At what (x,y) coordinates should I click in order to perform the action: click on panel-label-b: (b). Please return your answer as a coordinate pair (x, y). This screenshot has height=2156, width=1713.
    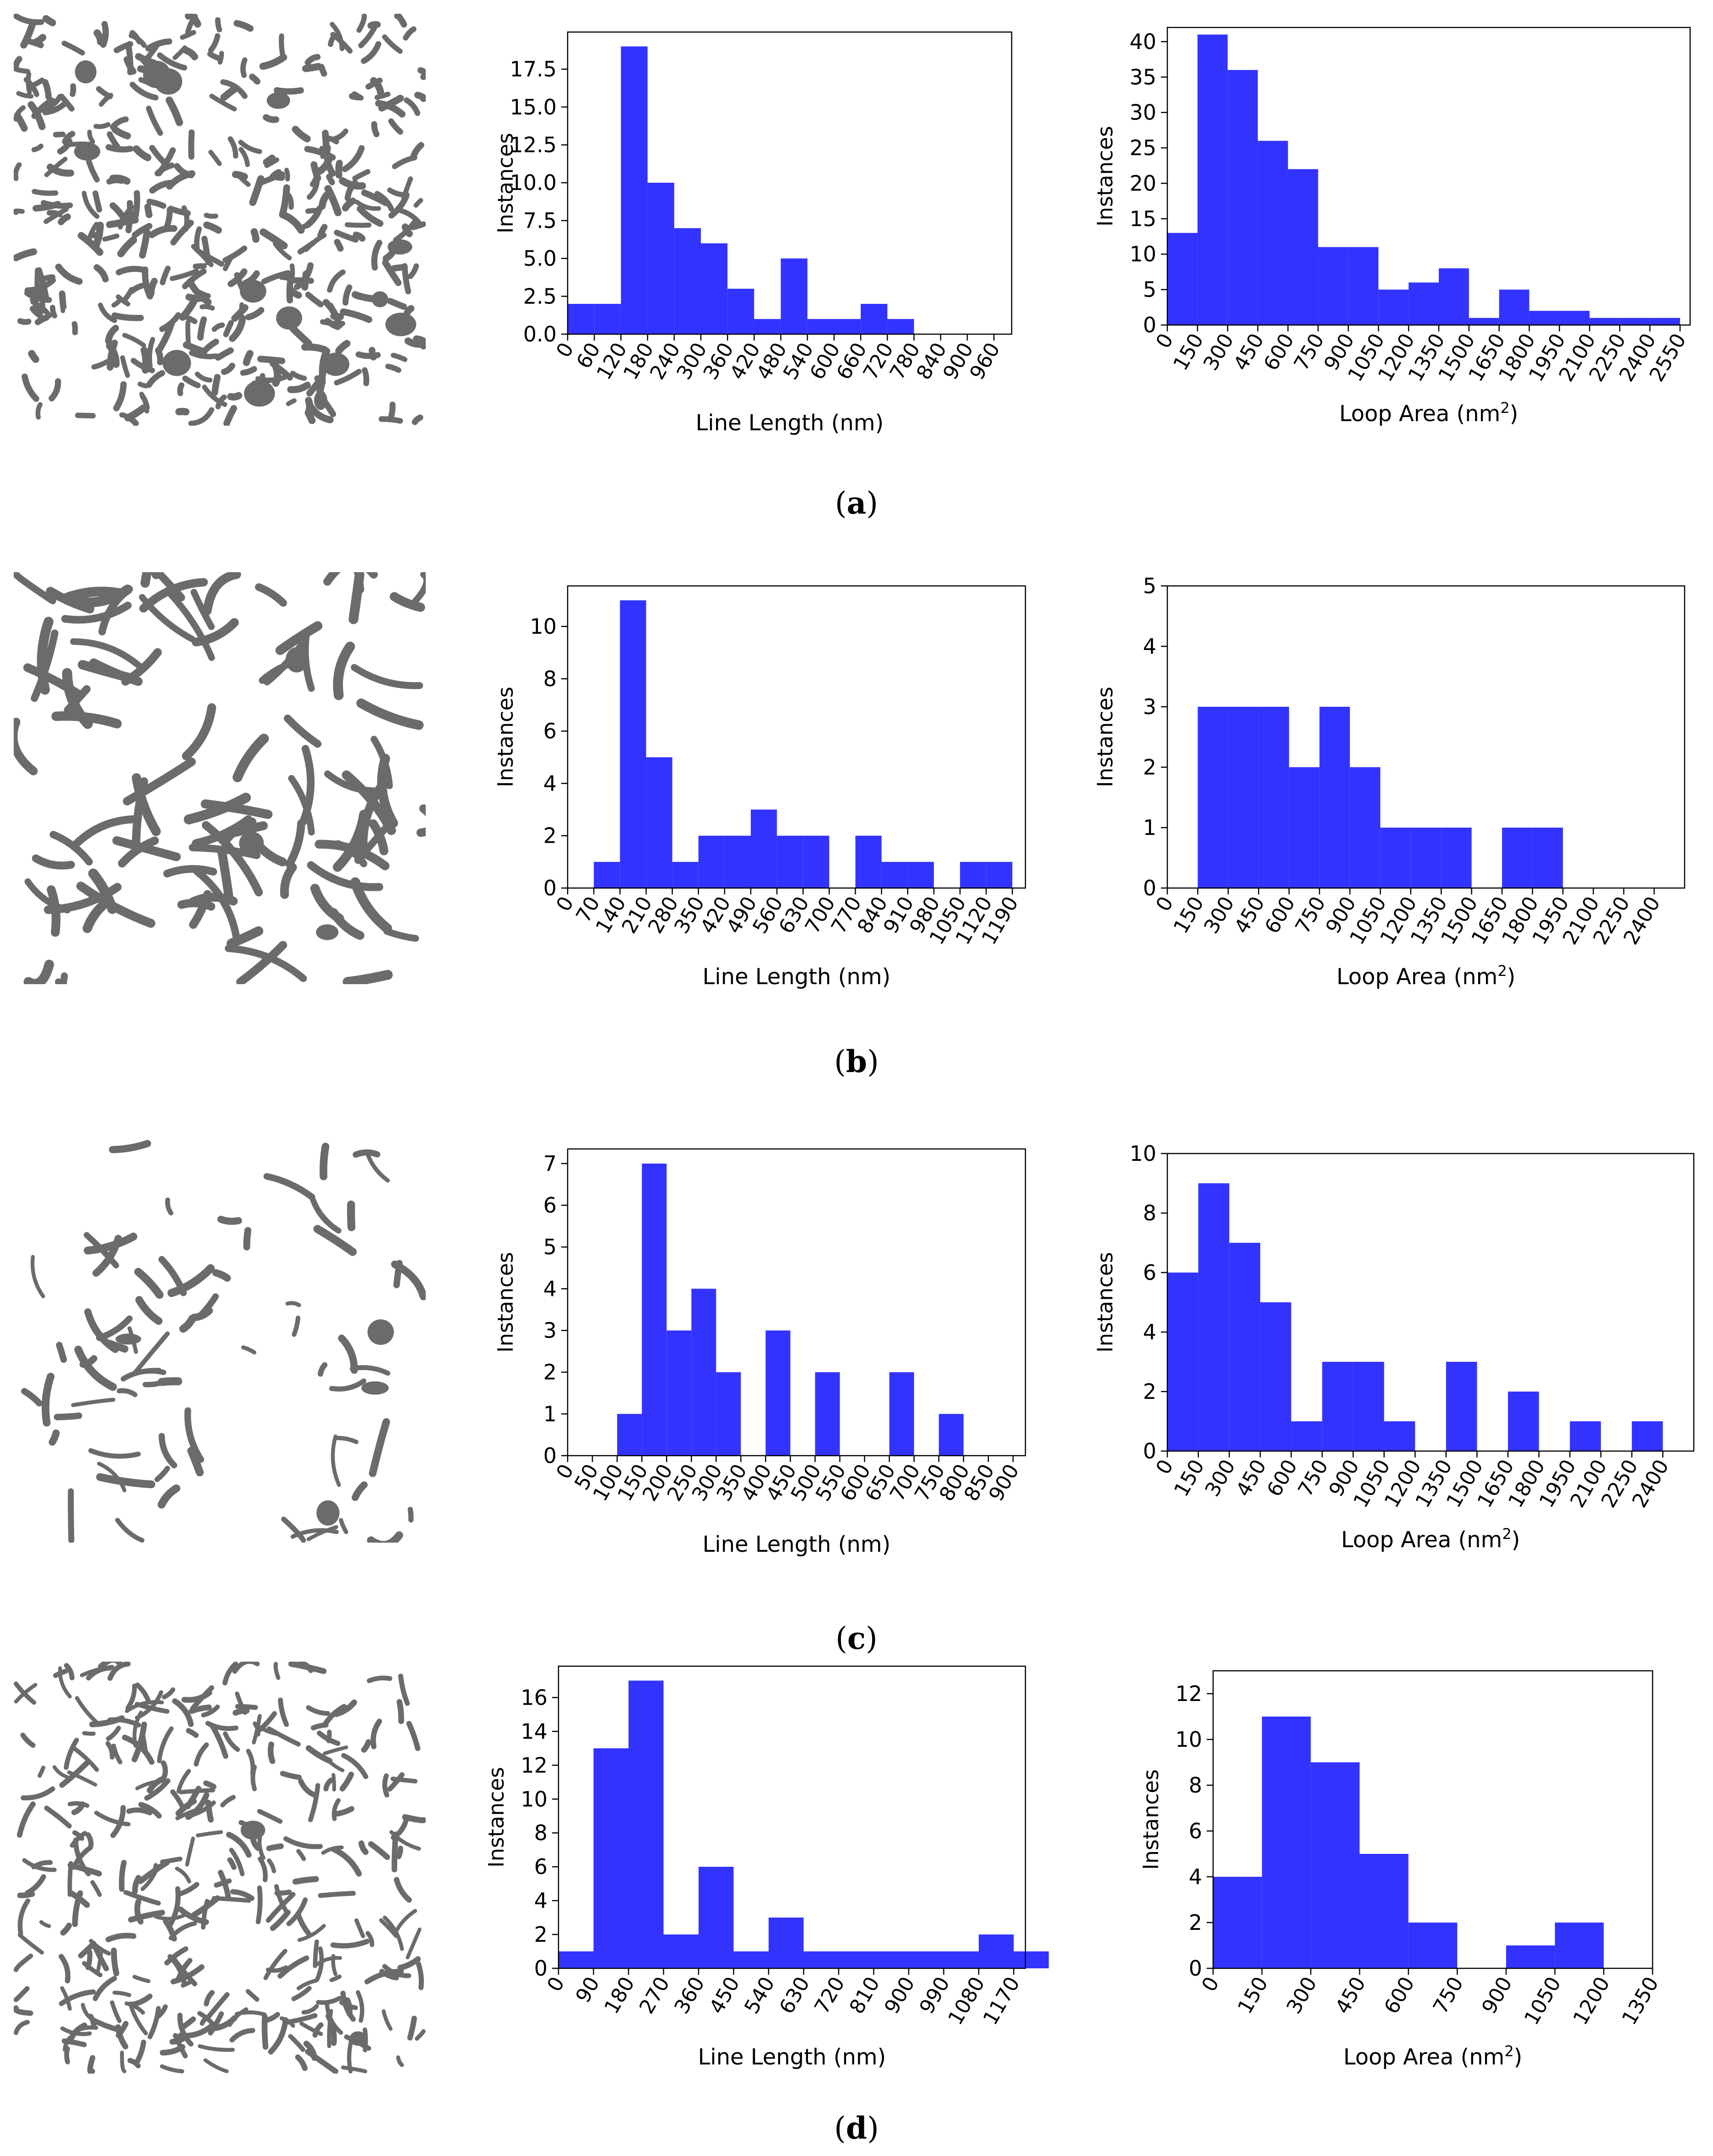
    Looking at the image, I should click on (856, 1061).